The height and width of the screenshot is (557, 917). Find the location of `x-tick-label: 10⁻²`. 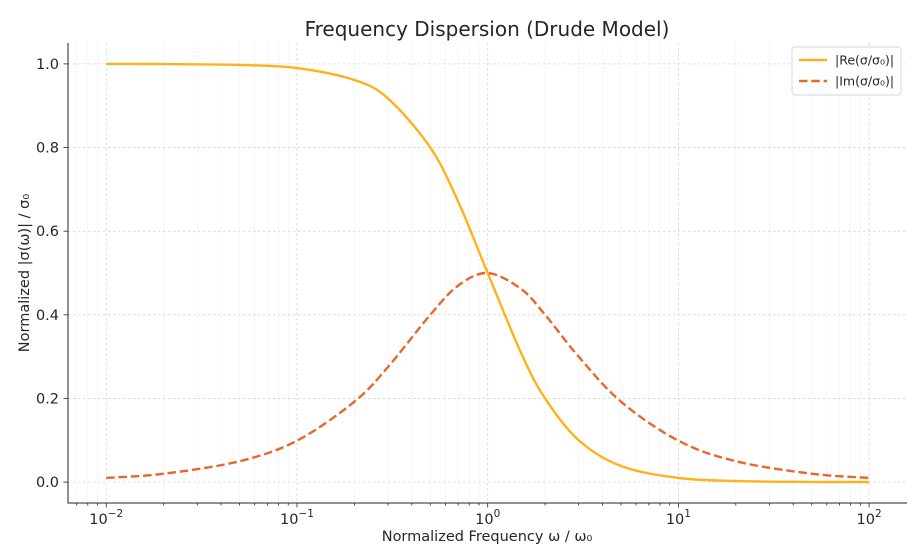

x-tick-label: 10⁻² is located at coordinates (106, 518).